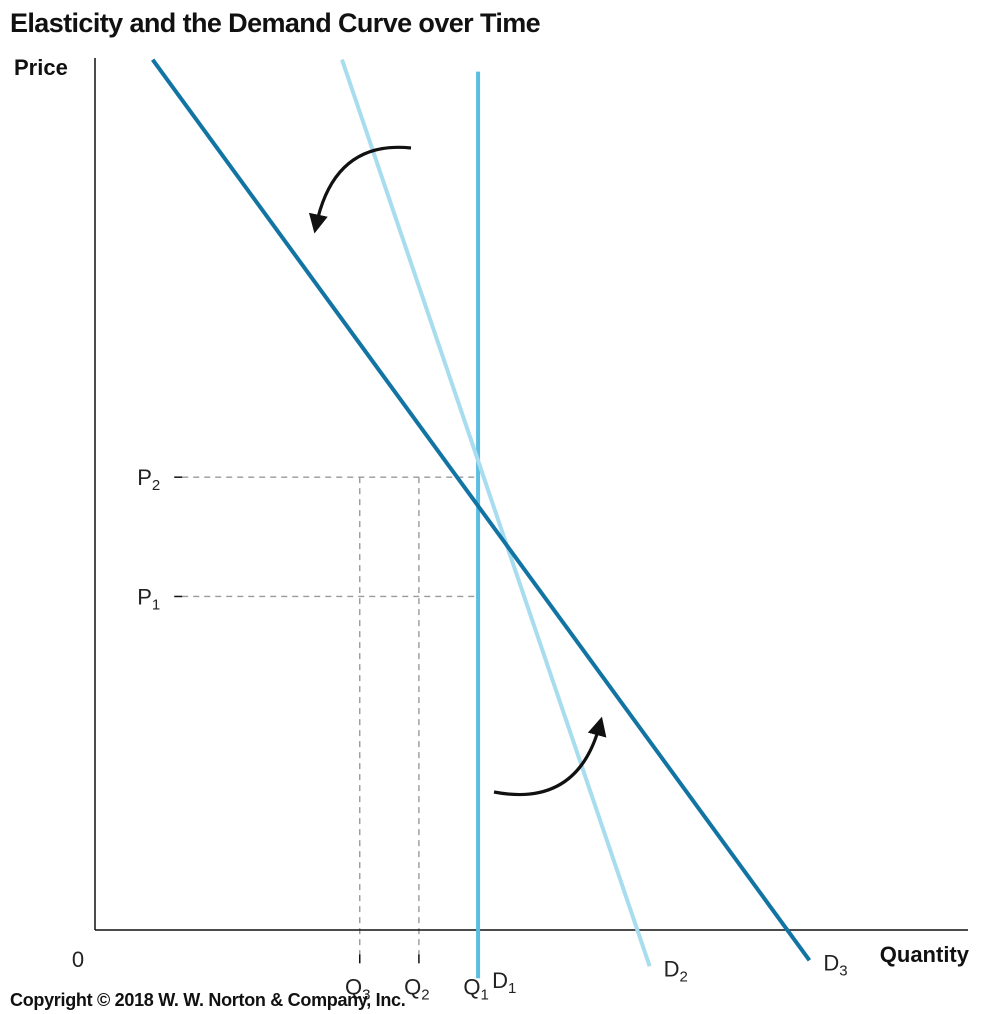  I want to click on x-tick-label-q3: Q3, so click(357, 988).